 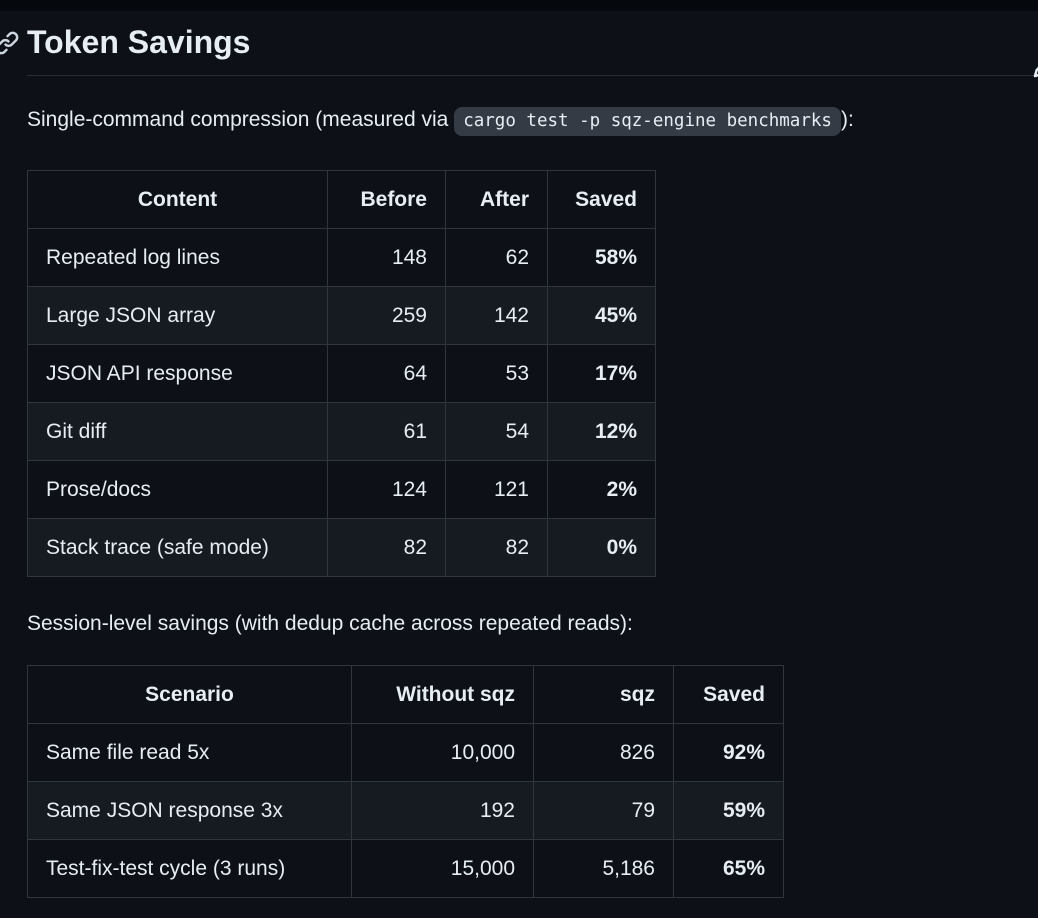 I want to click on top-edge-strip, so click(x=519, y=5).